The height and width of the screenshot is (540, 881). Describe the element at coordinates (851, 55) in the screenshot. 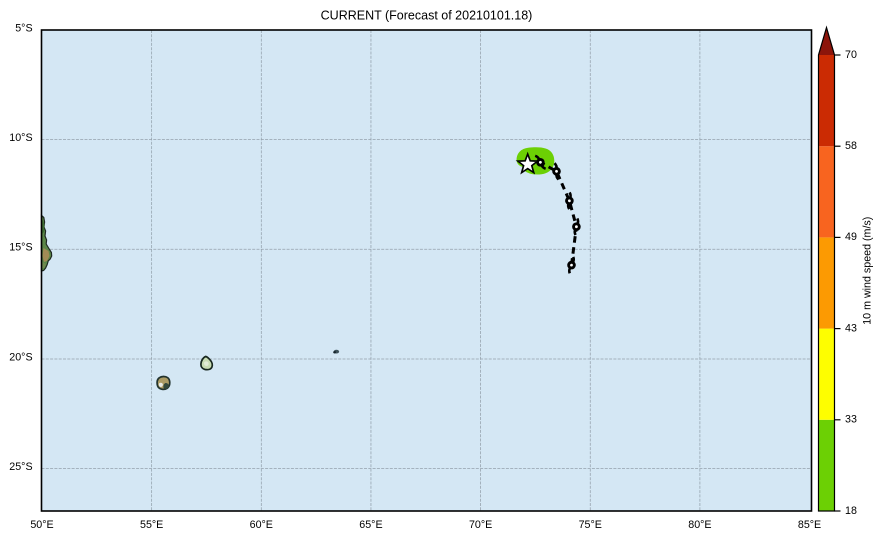

I see `svg-text: 70` at that location.